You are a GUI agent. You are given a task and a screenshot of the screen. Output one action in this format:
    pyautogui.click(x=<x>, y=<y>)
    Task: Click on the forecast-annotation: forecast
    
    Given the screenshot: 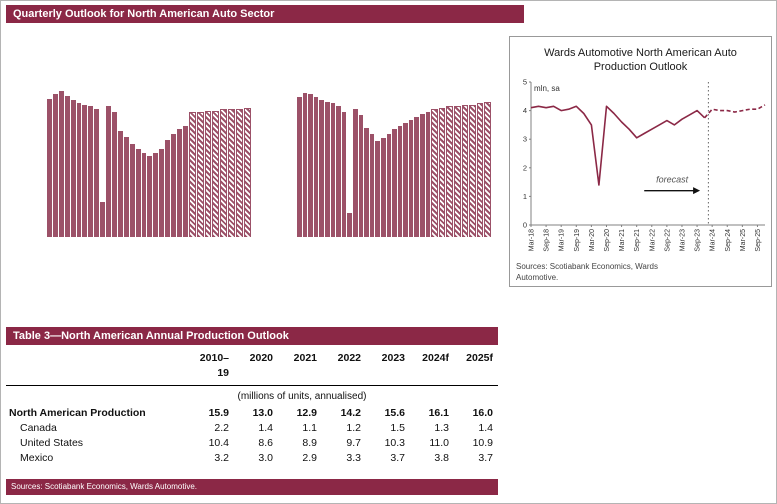 What is the action you would take?
    pyautogui.click(x=672, y=180)
    